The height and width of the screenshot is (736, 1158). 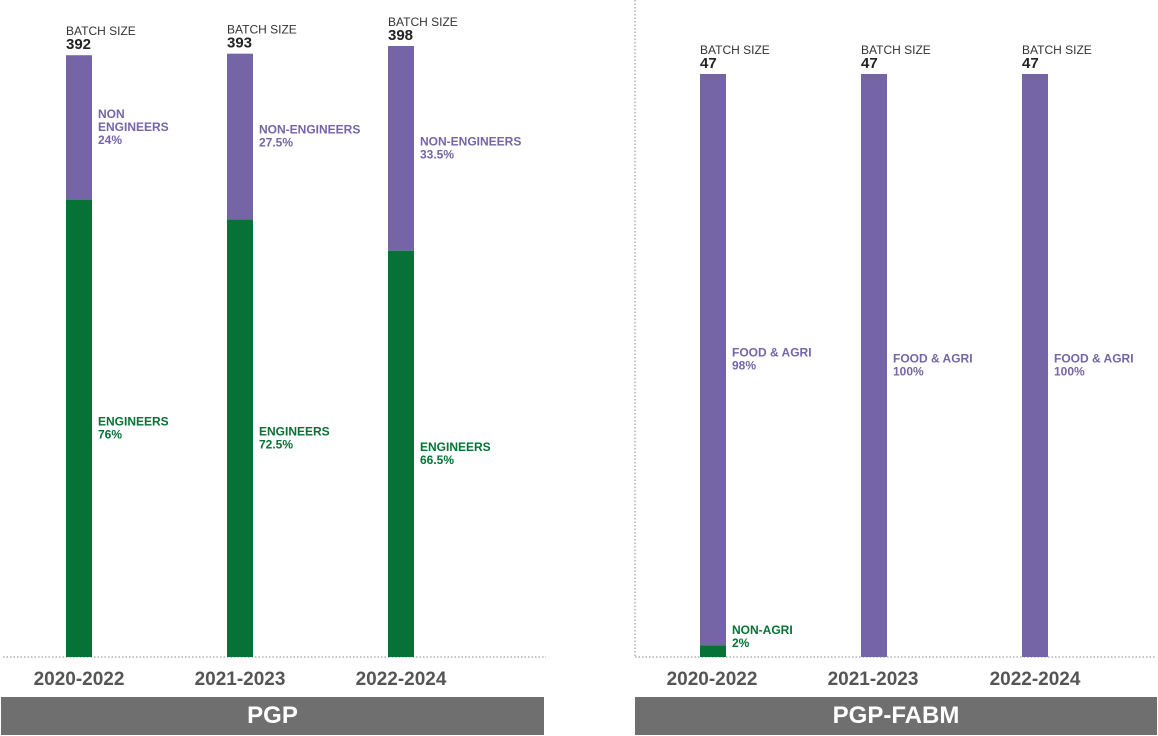 What do you see at coordinates (111, 114) in the screenshot?
I see `data-label-non-engineers: NON` at bounding box center [111, 114].